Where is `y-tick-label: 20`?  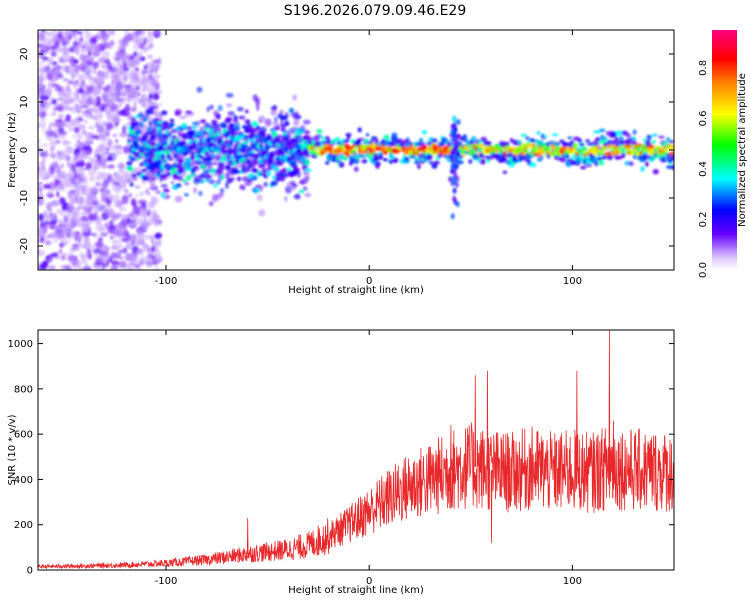 y-tick-label: 20 is located at coordinates (24, 54).